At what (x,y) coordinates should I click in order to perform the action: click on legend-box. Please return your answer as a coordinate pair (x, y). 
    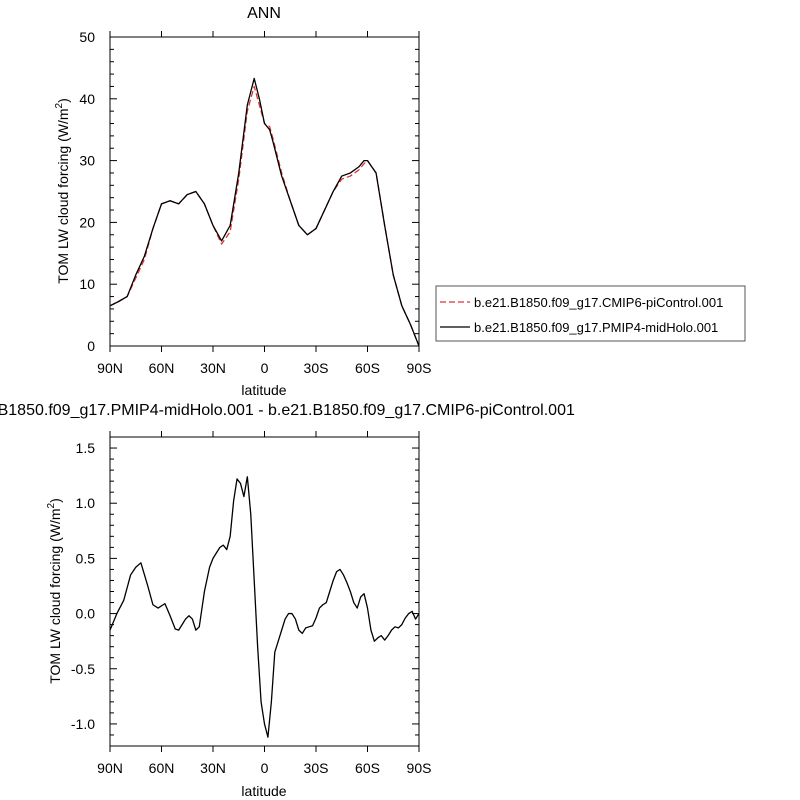
    Looking at the image, I should click on (590, 313).